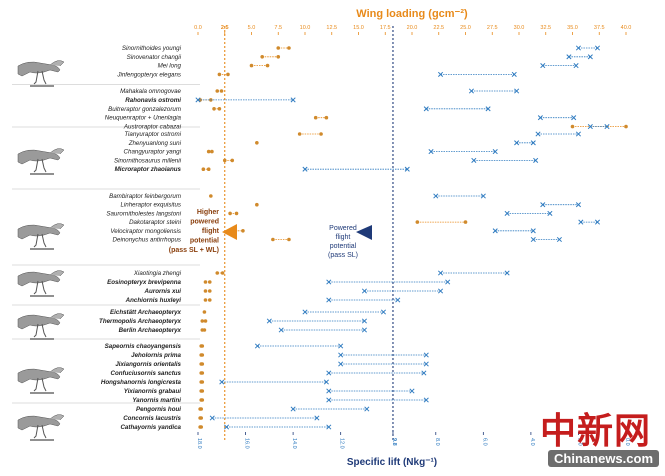 This screenshot has width=665, height=476. What do you see at coordinates (385, 28) in the screenshot?
I see `top-axis-tick-label: 17.5` at bounding box center [385, 28].